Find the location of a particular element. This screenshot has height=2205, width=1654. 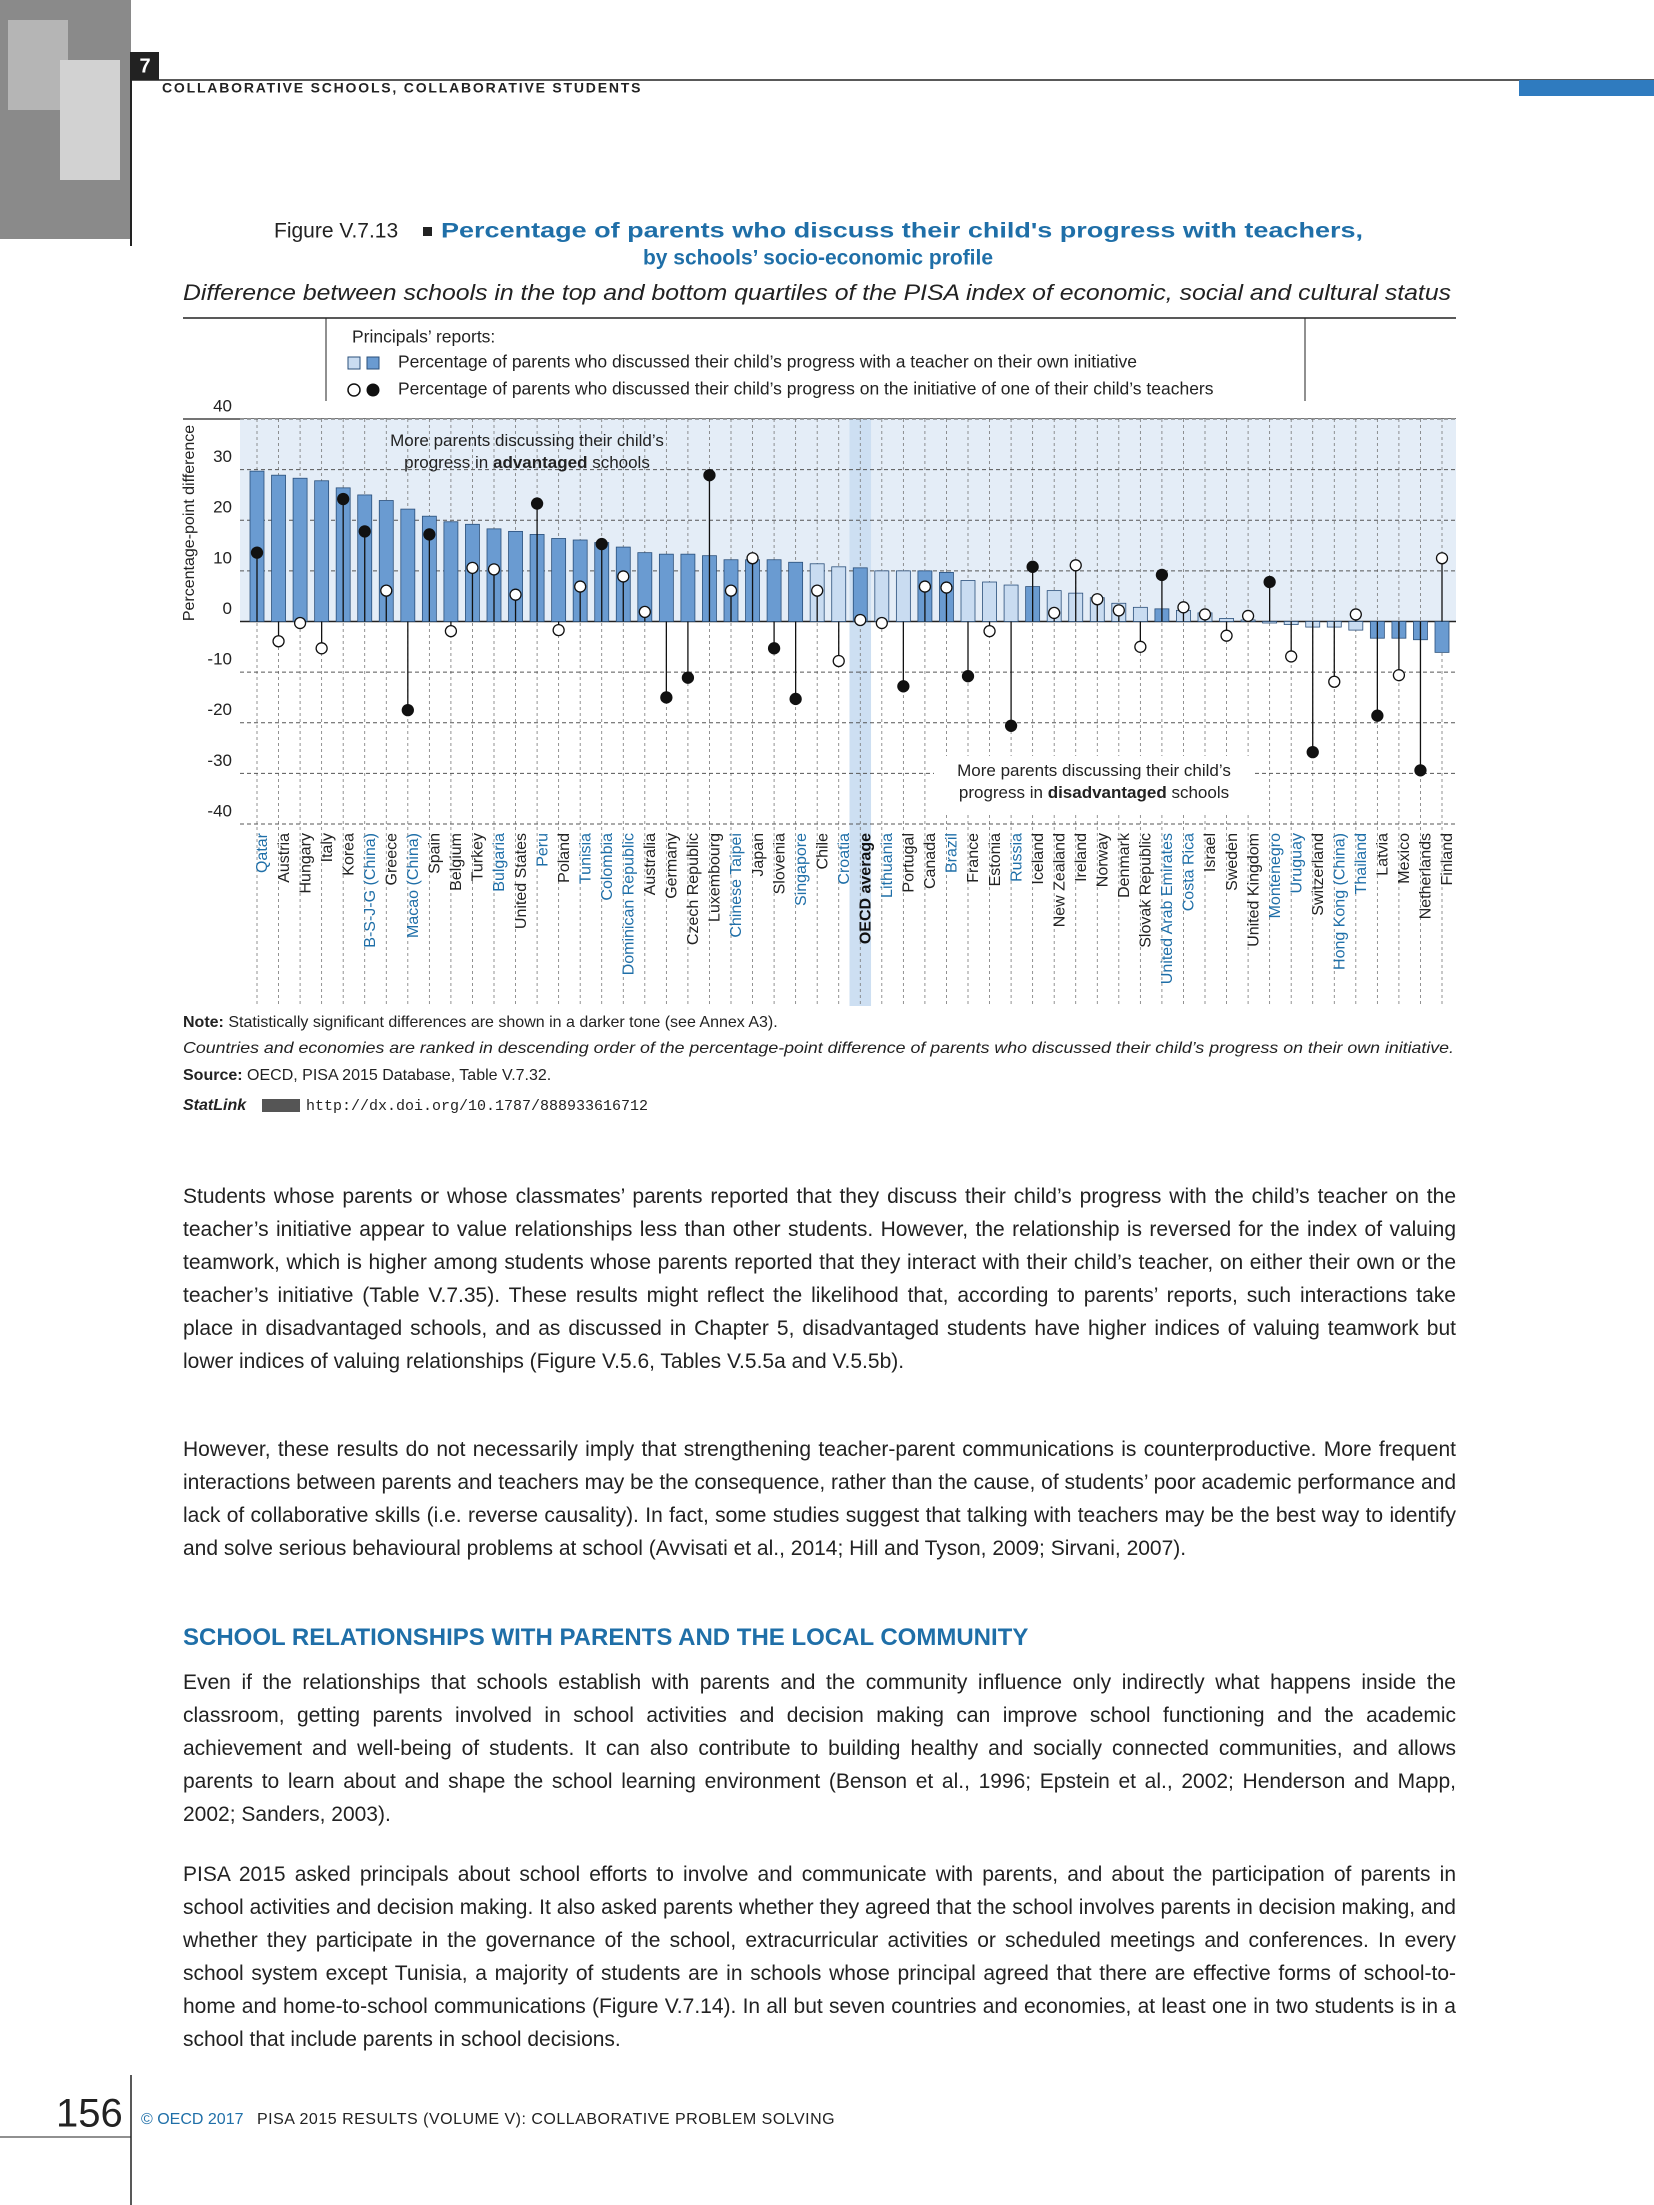

statlink-logo is located at coordinates (281, 1105).